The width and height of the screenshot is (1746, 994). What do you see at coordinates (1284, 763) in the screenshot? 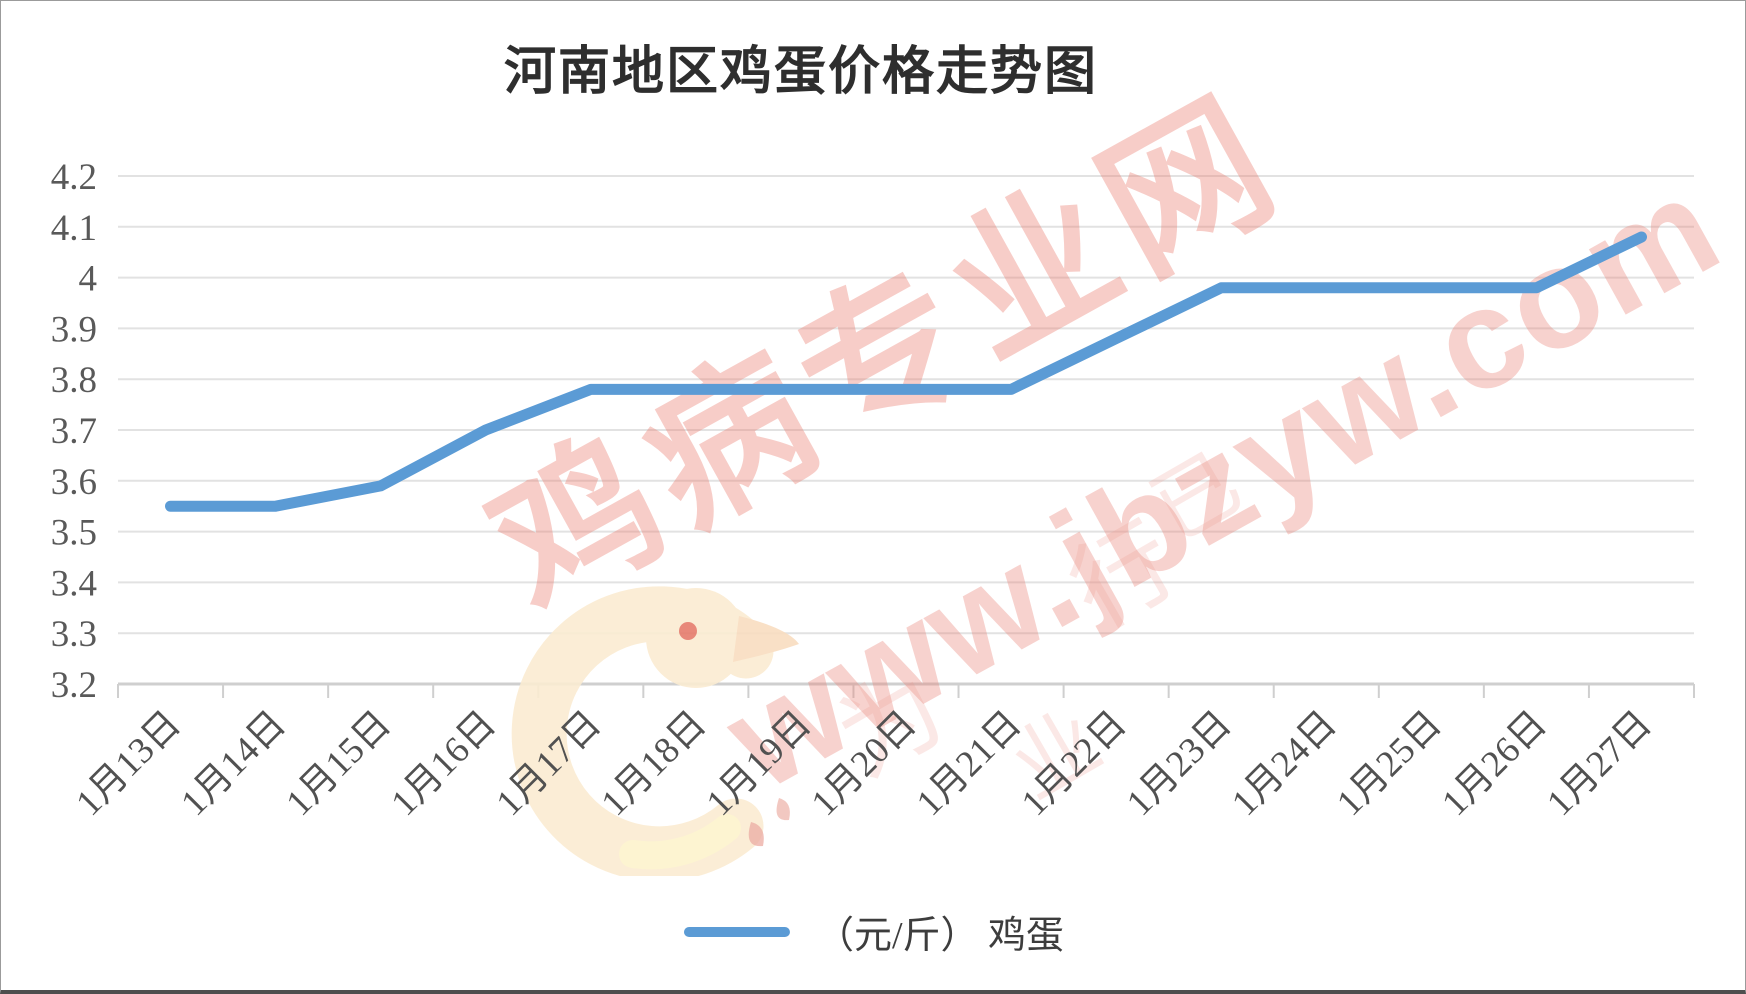
I see `x-axis-label: 1月24日` at bounding box center [1284, 763].